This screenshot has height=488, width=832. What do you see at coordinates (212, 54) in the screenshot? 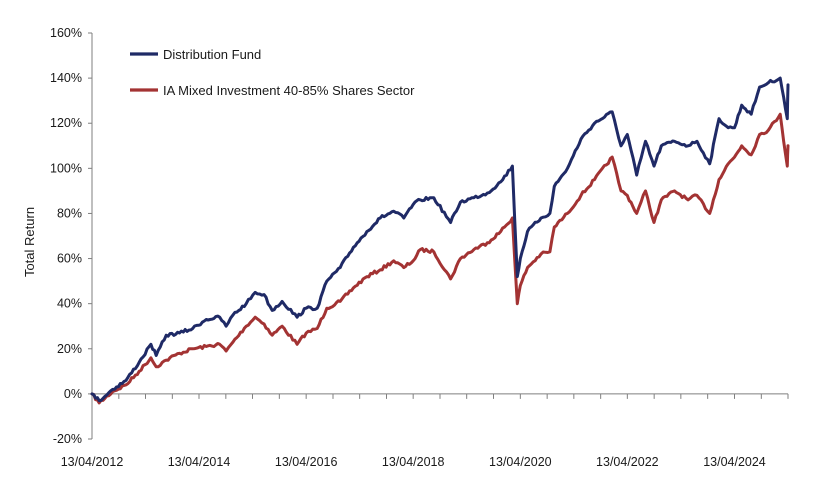
I see `legend-label-0: Distribution Fund` at bounding box center [212, 54].